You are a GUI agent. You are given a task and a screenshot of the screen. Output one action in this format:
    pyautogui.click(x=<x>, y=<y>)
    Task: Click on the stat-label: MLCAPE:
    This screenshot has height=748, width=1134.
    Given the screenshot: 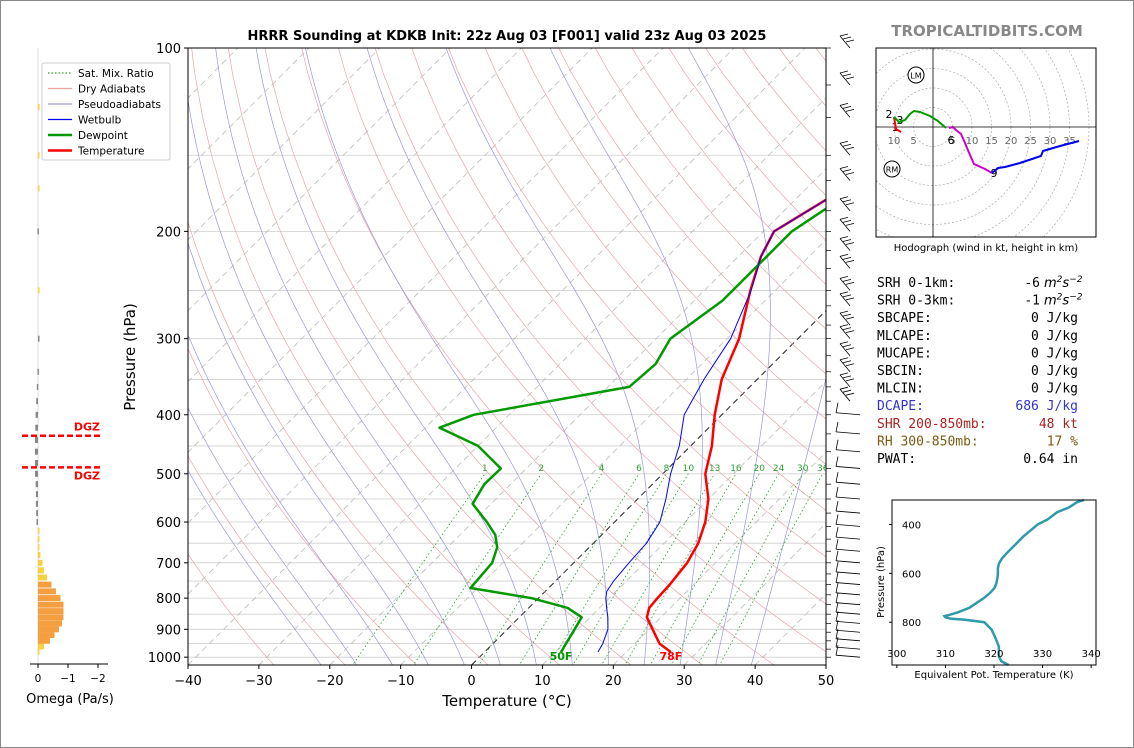 What is the action you would take?
    pyautogui.click(x=904, y=336)
    